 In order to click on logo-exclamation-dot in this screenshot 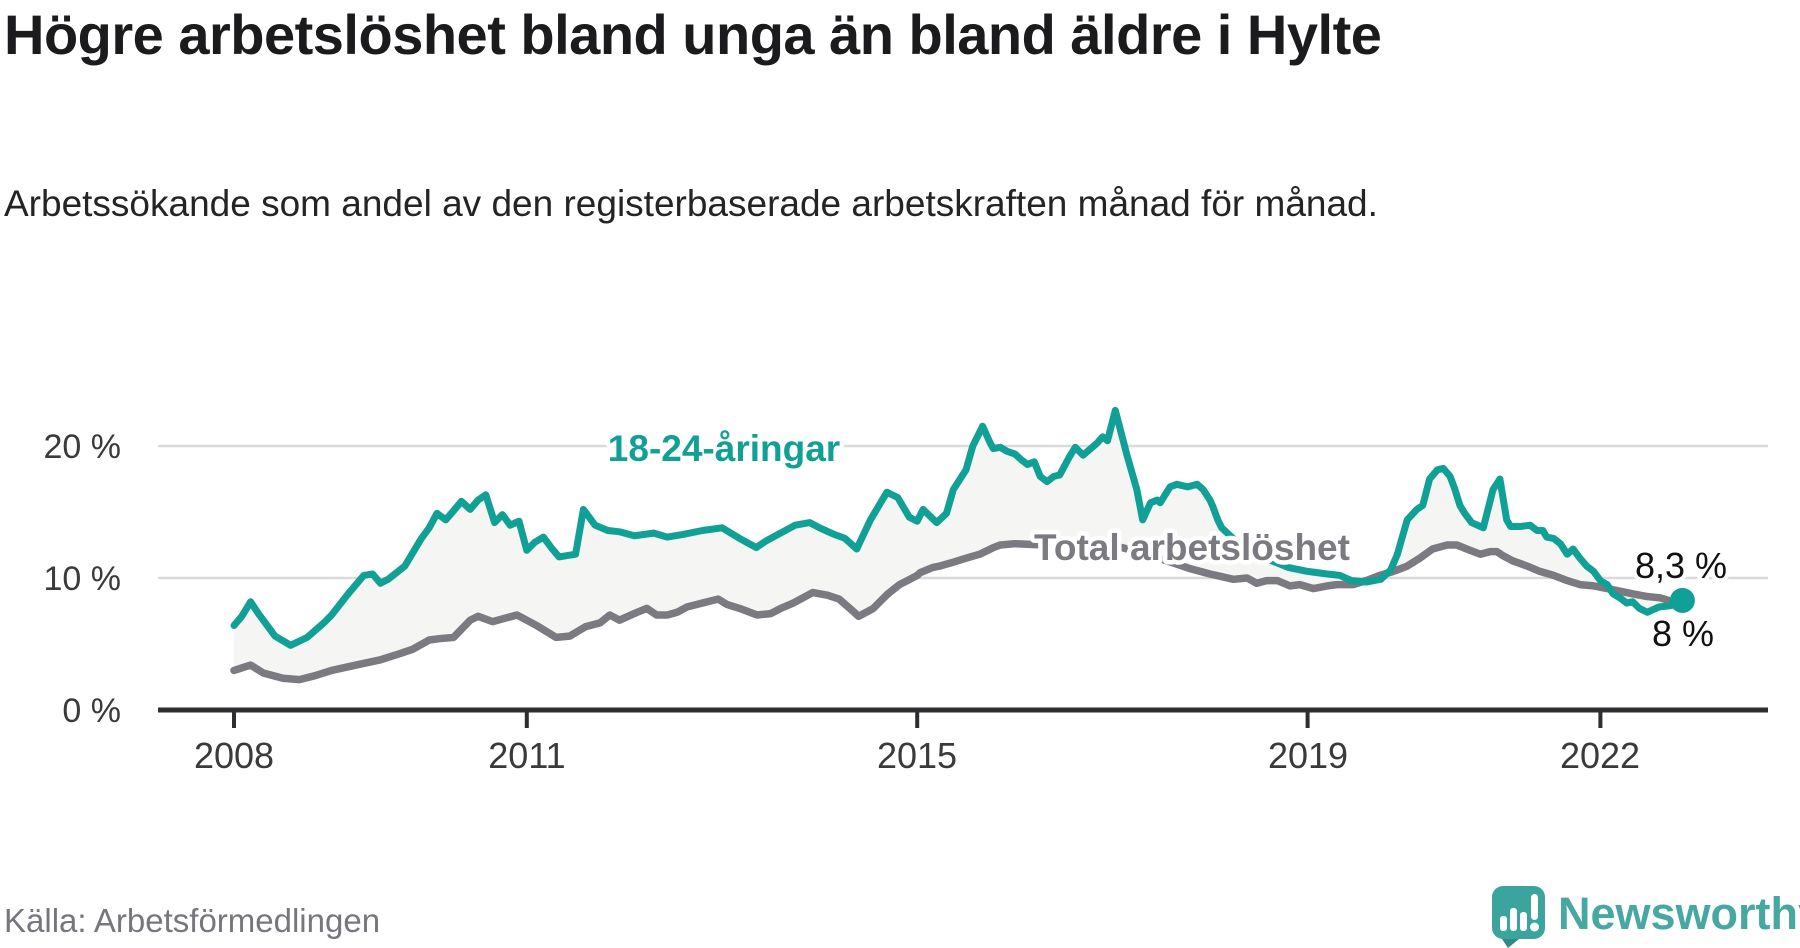, I will do `click(1534, 927)`.